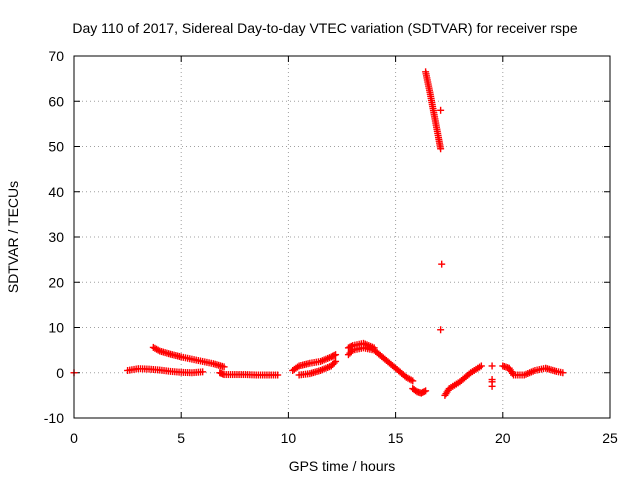  I want to click on y-tick-labels: -10 0 10 20 30 40 50 60 70, so click(54, 237).